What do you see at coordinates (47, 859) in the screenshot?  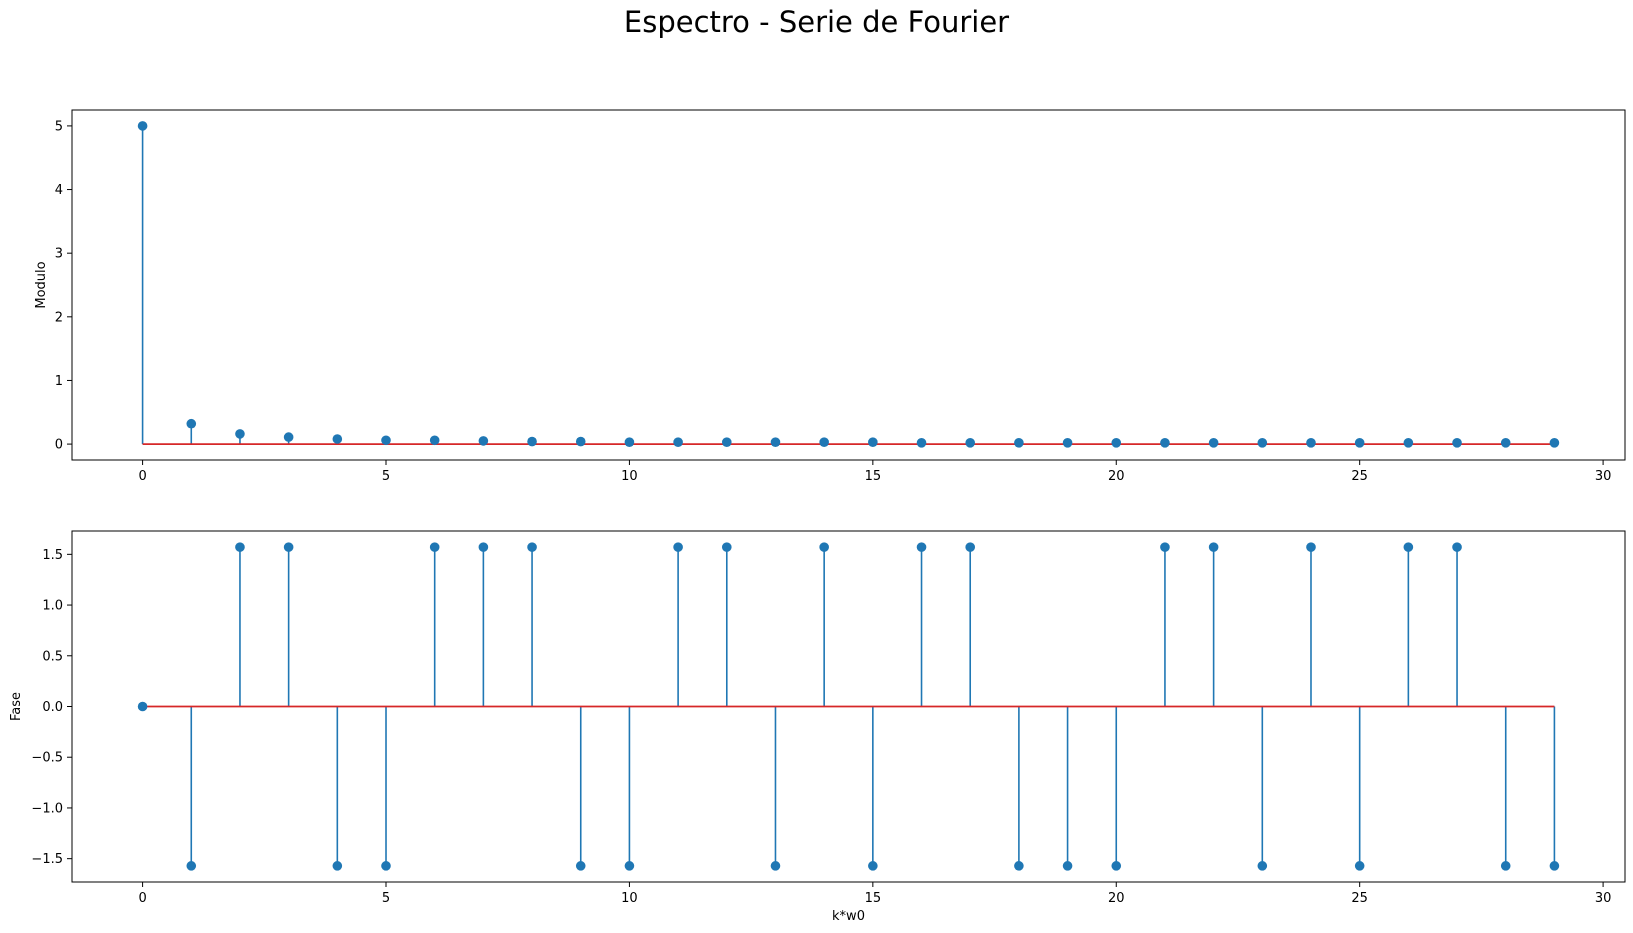 I see `y-tick-label: −1.5` at bounding box center [47, 859].